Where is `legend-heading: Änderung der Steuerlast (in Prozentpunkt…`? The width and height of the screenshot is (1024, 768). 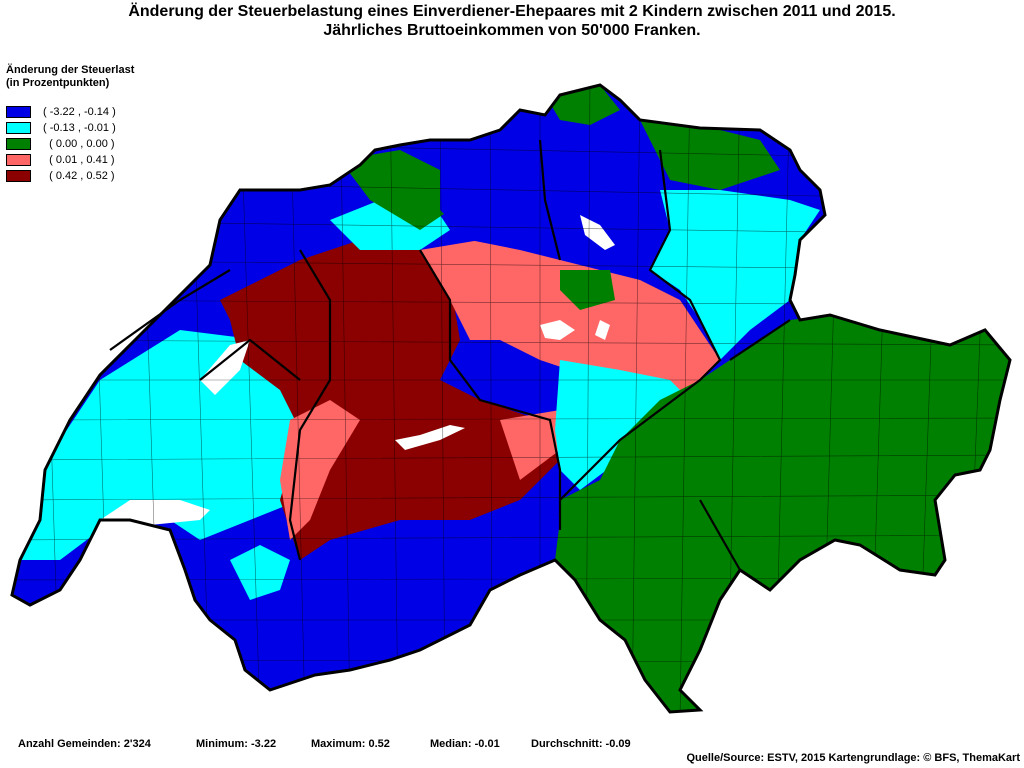 legend-heading: Änderung der Steuerlast (in Prozentpunkt… is located at coordinates (70, 77).